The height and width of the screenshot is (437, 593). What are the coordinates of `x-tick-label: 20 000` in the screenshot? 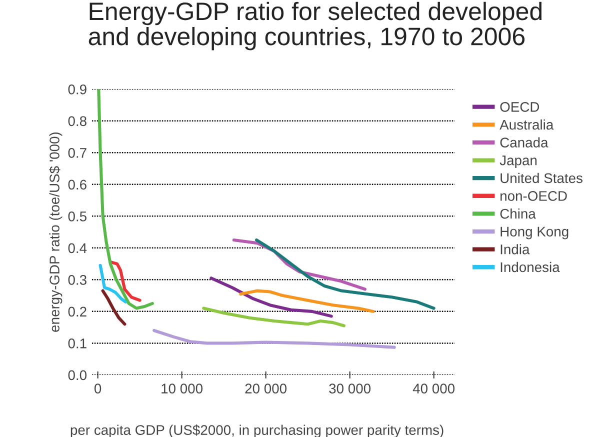 It's located at (266, 389).